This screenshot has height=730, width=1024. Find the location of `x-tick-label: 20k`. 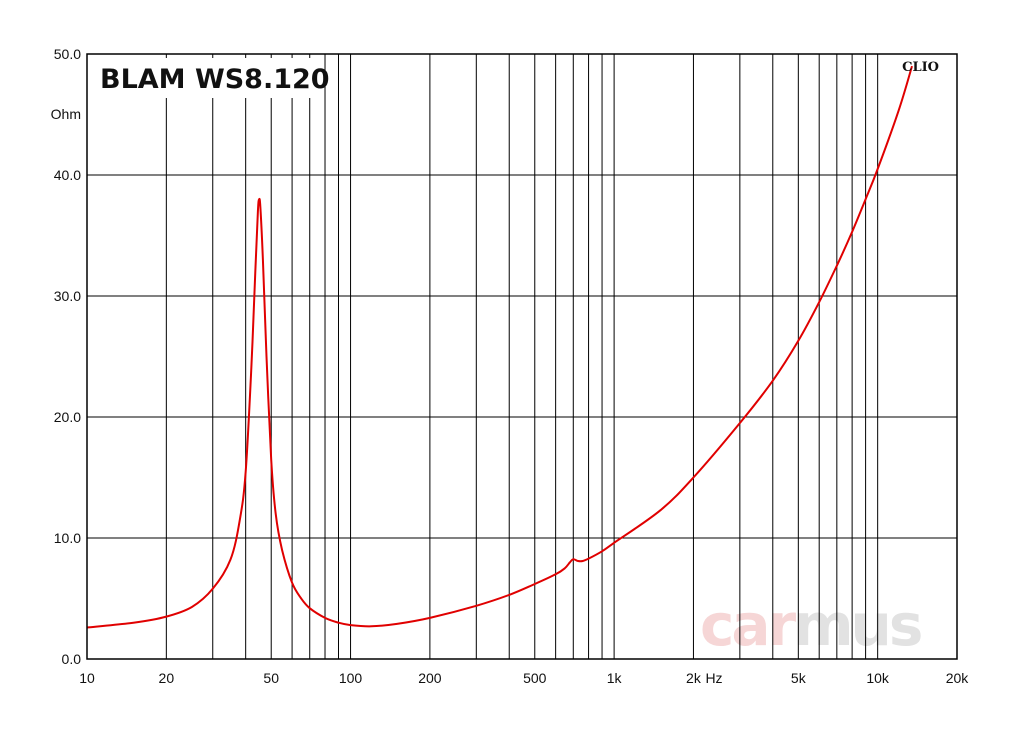

x-tick-label: 20k is located at coordinates (958, 678).